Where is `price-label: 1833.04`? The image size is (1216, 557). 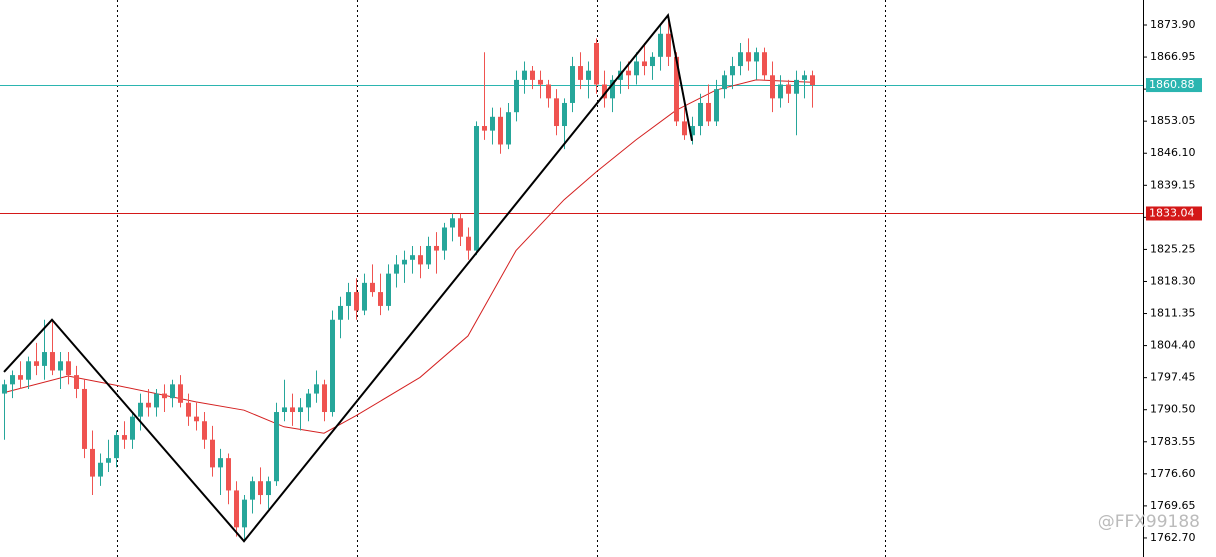 price-label: 1833.04 is located at coordinates (1172, 212).